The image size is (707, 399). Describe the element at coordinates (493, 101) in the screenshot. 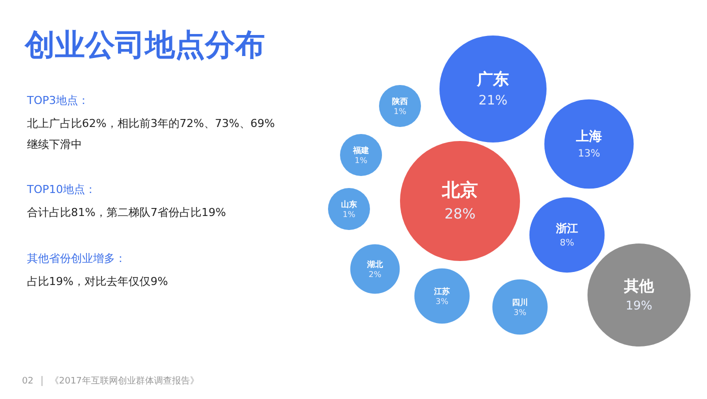

I see `data-label: 21%` at that location.